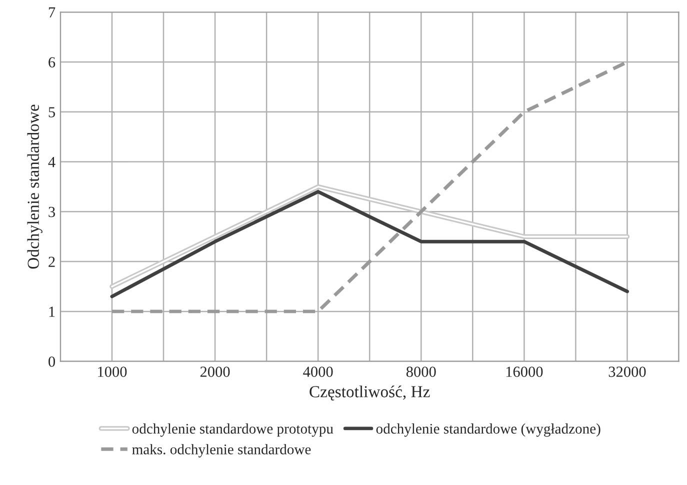 The image size is (687, 485). I want to click on y-tick-label: 0, so click(52, 361).